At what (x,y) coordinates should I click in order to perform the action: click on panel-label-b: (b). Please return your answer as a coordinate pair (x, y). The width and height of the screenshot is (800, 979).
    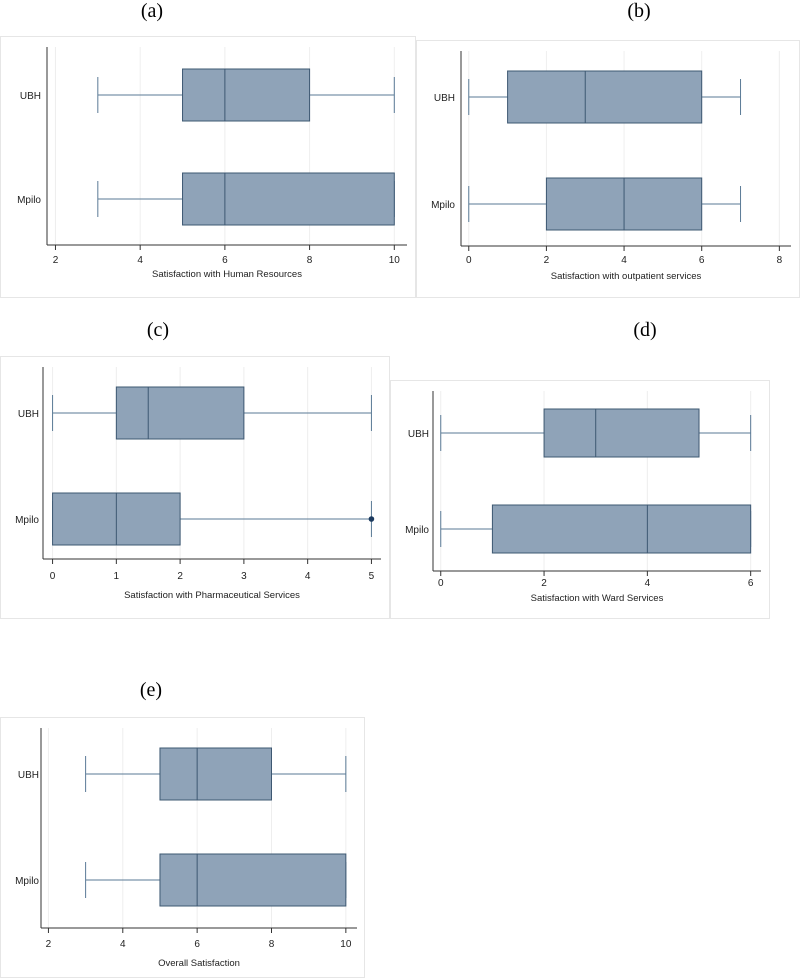
    Looking at the image, I should click on (639, 11).